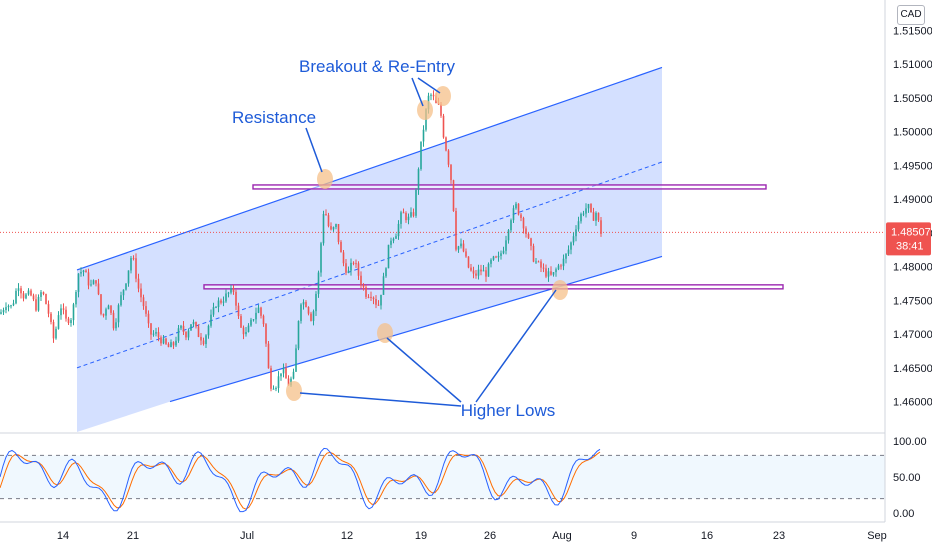 This screenshot has height=550, width=932. What do you see at coordinates (912, 133) in the screenshot?
I see `price-tick-label: 1.50000` at bounding box center [912, 133].